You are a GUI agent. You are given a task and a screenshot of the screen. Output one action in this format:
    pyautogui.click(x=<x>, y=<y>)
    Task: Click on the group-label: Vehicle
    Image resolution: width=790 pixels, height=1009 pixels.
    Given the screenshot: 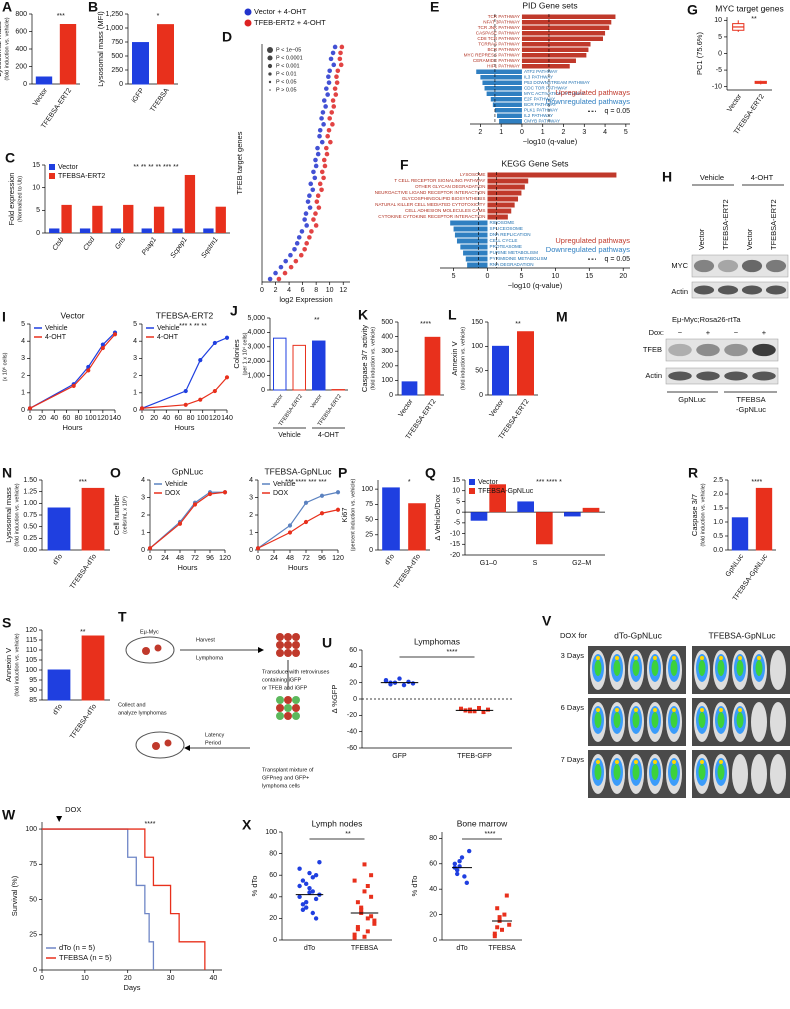 What is the action you would take?
    pyautogui.click(x=712, y=177)
    